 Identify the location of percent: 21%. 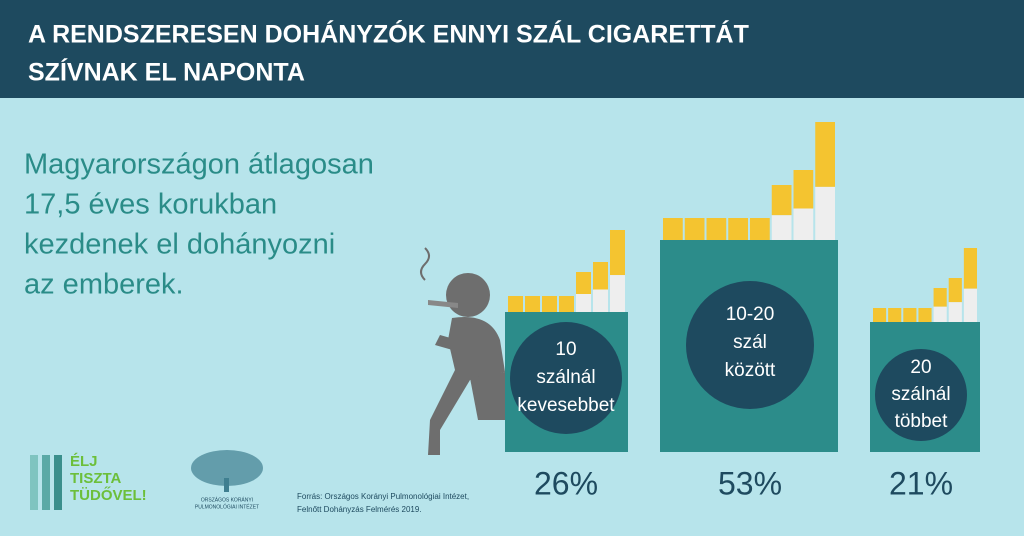
(921, 483).